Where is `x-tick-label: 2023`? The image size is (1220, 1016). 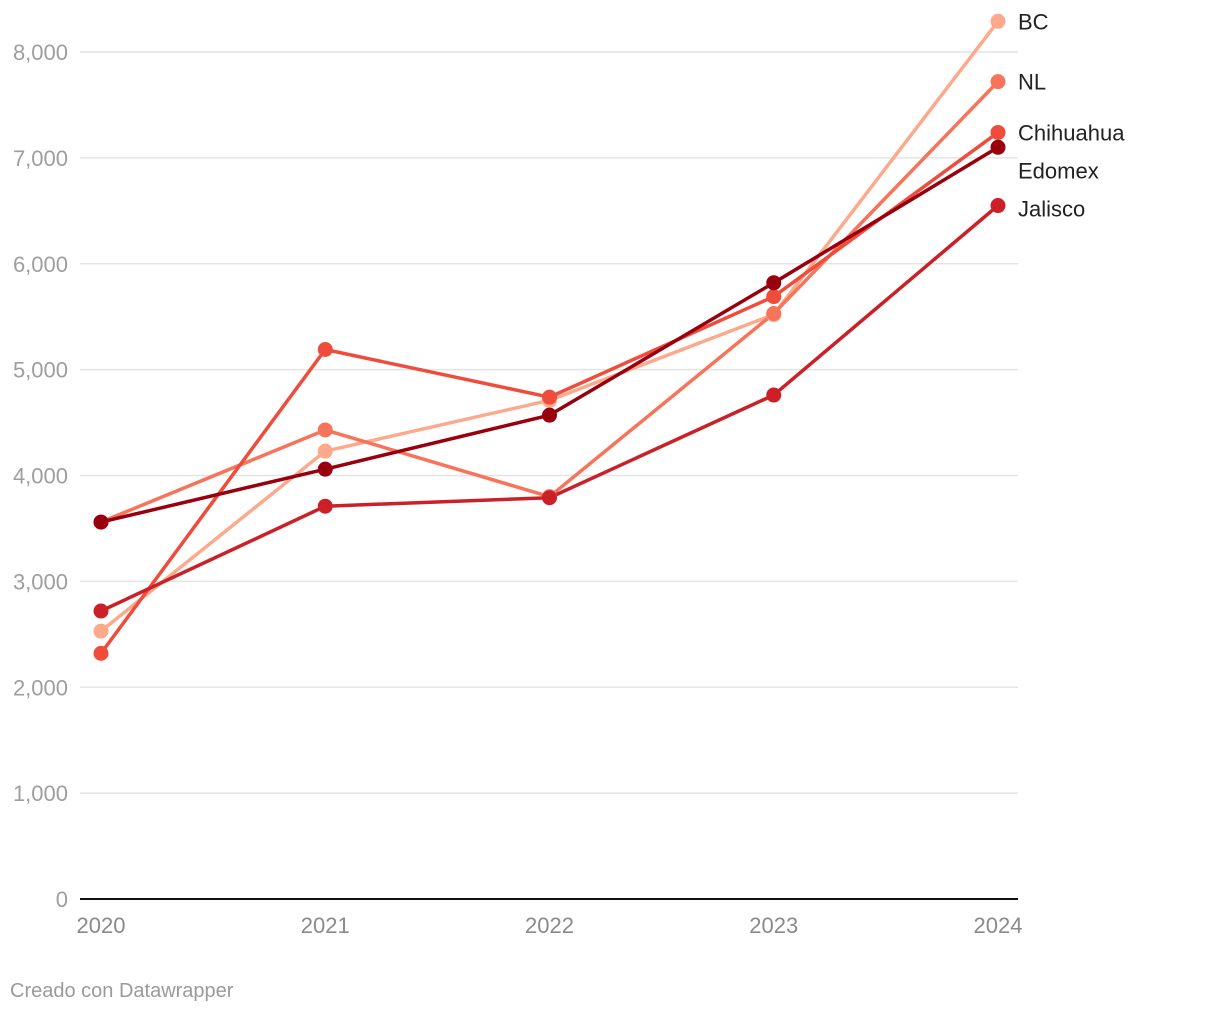 x-tick-label: 2023 is located at coordinates (773, 925).